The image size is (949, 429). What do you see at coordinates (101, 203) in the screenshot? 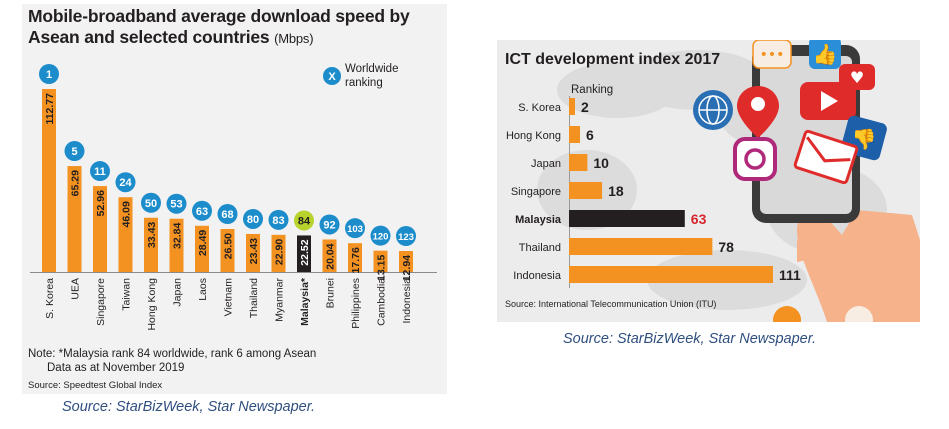
I see `value-label-2: 52.96` at bounding box center [101, 203].